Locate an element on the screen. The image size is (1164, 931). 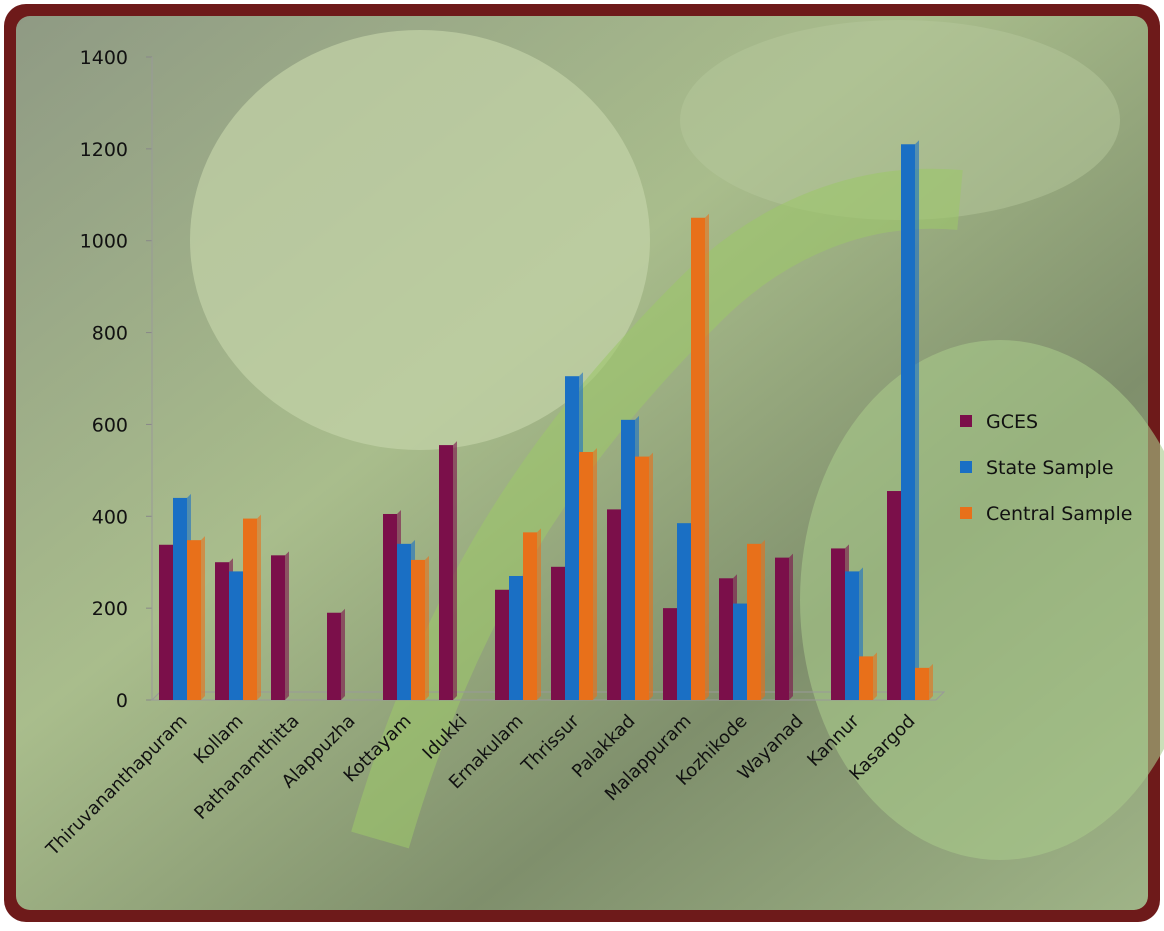
y-tick-label: 0 is located at coordinates (122, 701).